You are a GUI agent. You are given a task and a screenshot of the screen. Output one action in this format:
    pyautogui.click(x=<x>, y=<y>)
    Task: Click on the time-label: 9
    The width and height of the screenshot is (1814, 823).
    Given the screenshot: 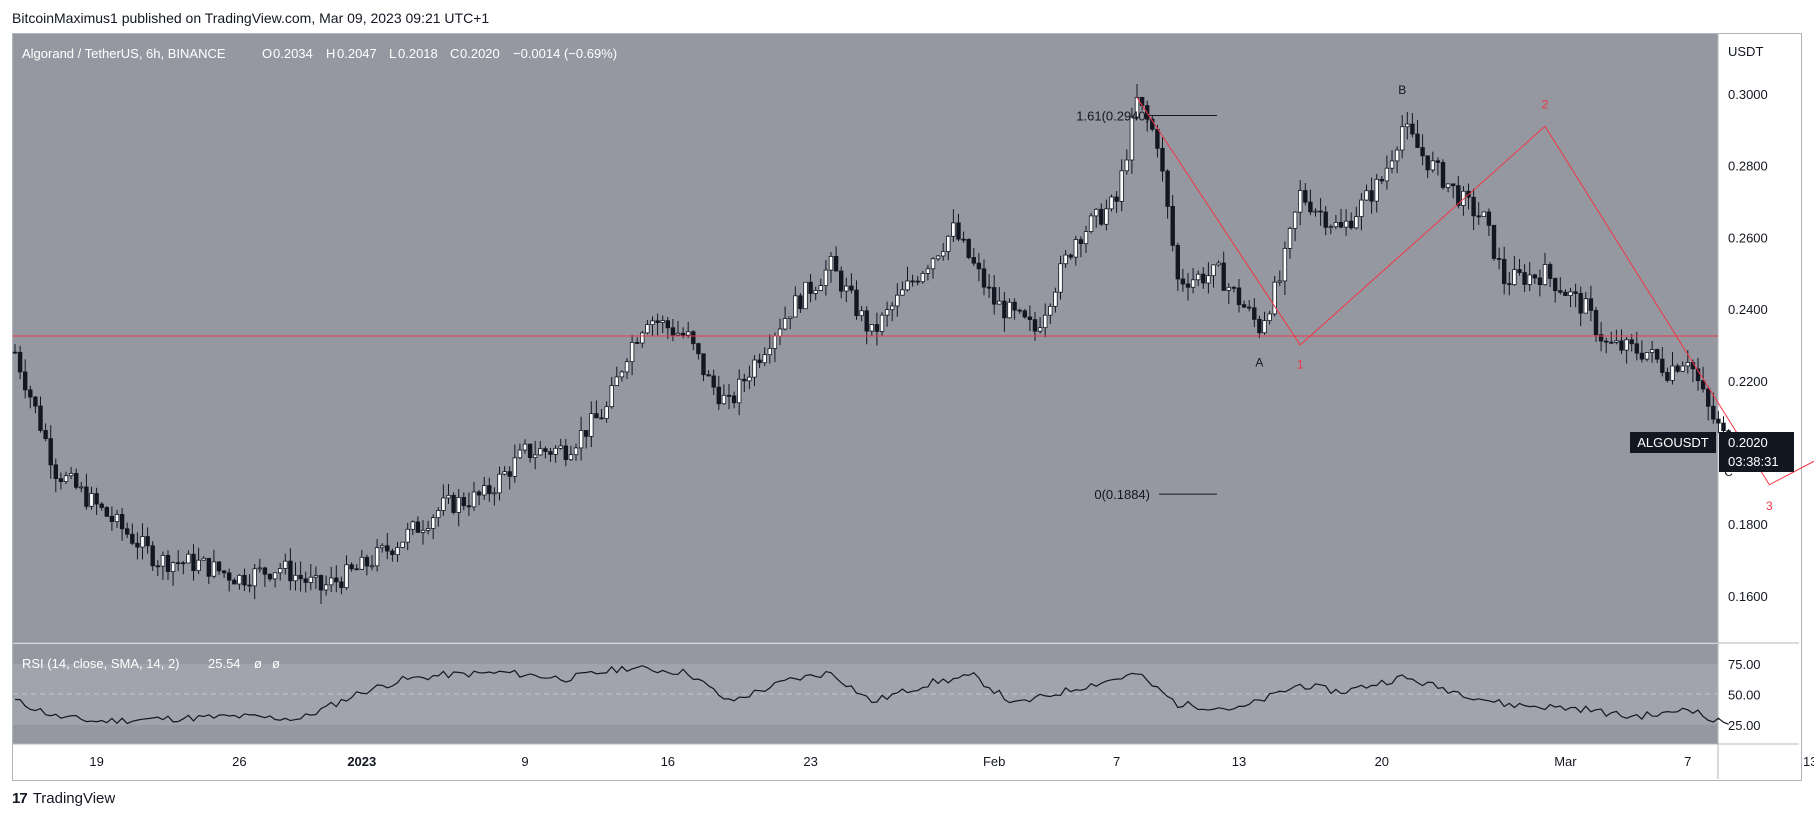 What is the action you would take?
    pyautogui.click(x=524, y=761)
    